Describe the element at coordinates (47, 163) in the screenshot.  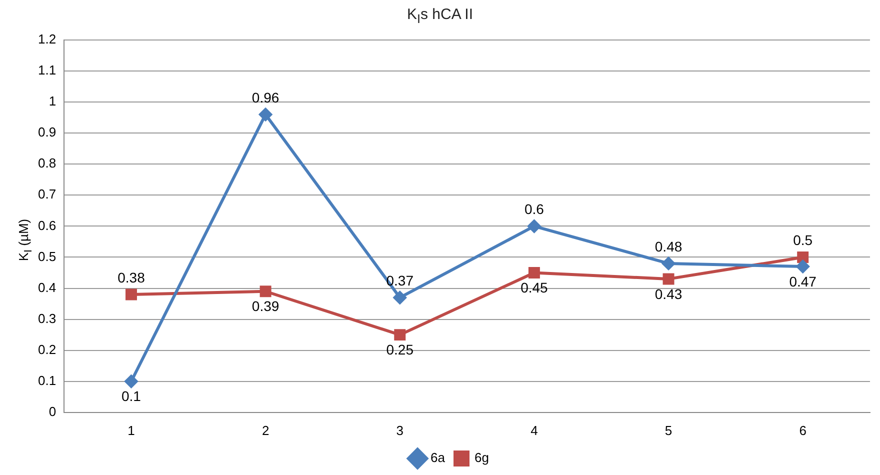
I see `y-tick-label: 0.8` at that location.